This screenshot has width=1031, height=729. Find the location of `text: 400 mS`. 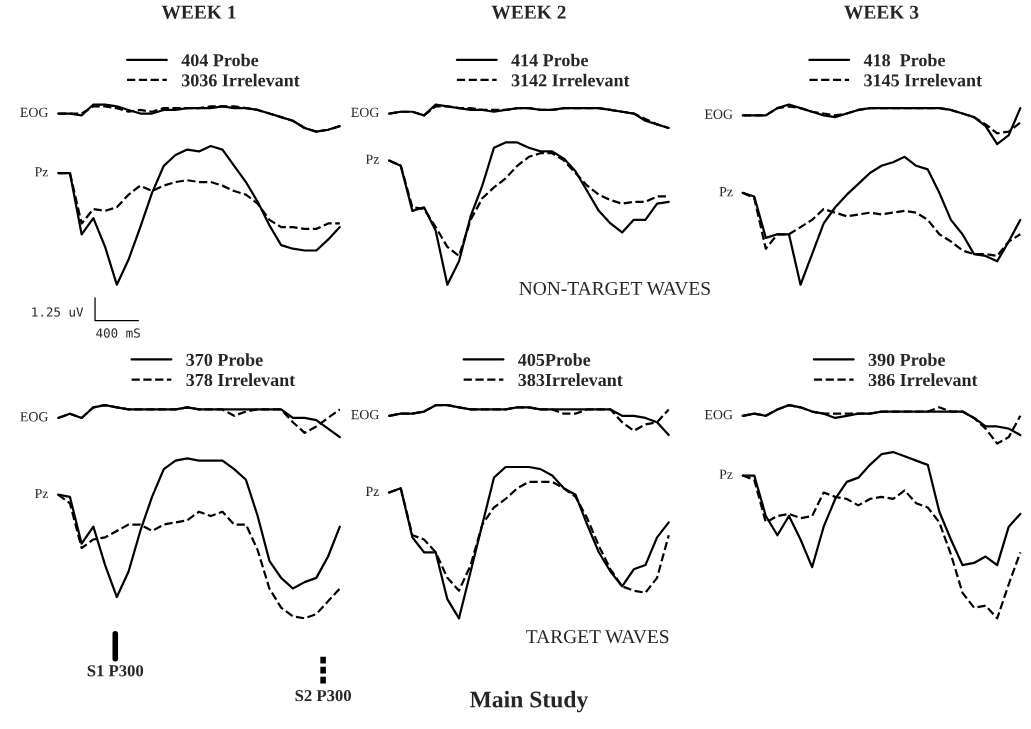

text: 400 mS is located at coordinates (118, 333).